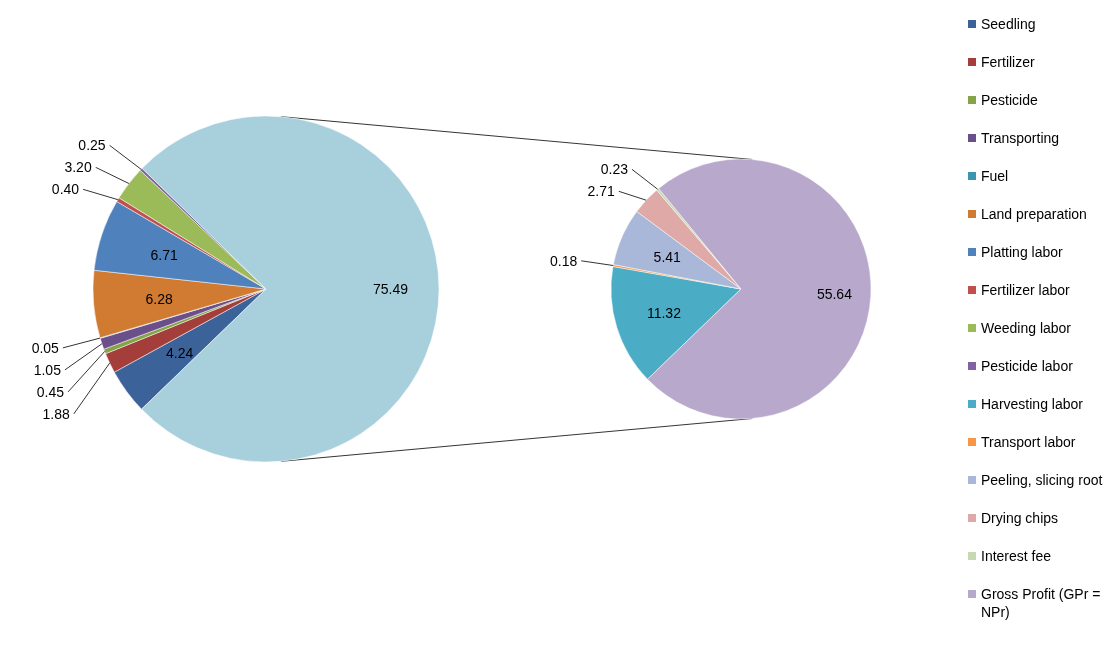 This screenshot has height=645, width=1120. Describe the element at coordinates (1020, 518) in the screenshot. I see `legend-label: Drying chips` at that location.